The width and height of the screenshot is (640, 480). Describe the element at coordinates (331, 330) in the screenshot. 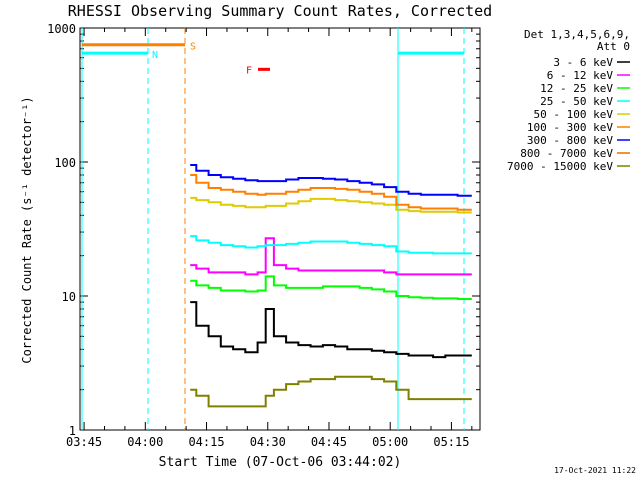

I see `series-line-3-6-kev` at that location.